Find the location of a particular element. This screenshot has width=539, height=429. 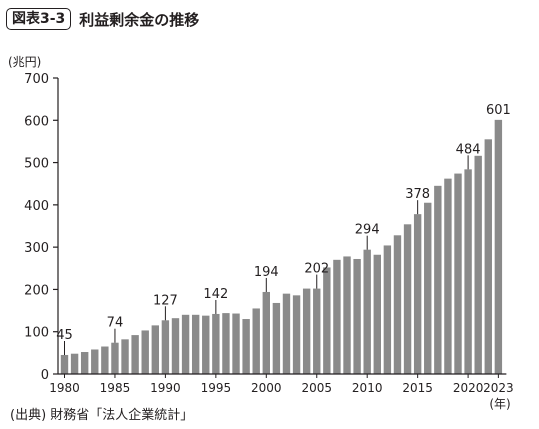

source-note: (出典) 財務省「法人企業統計」 is located at coordinates (102, 415).